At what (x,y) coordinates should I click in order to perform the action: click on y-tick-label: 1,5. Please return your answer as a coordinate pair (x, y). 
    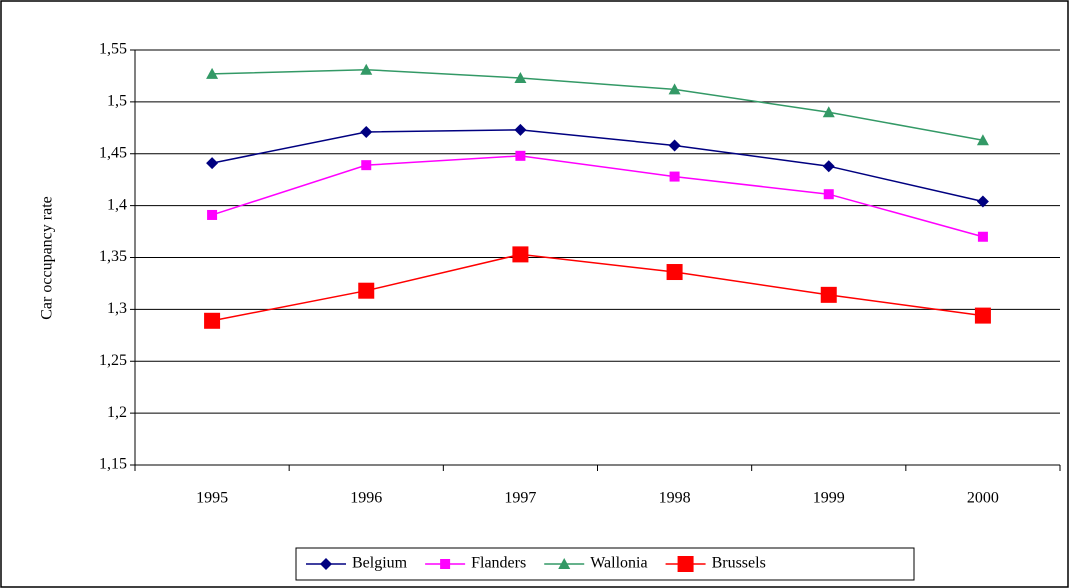
    Looking at the image, I should click on (117, 101).